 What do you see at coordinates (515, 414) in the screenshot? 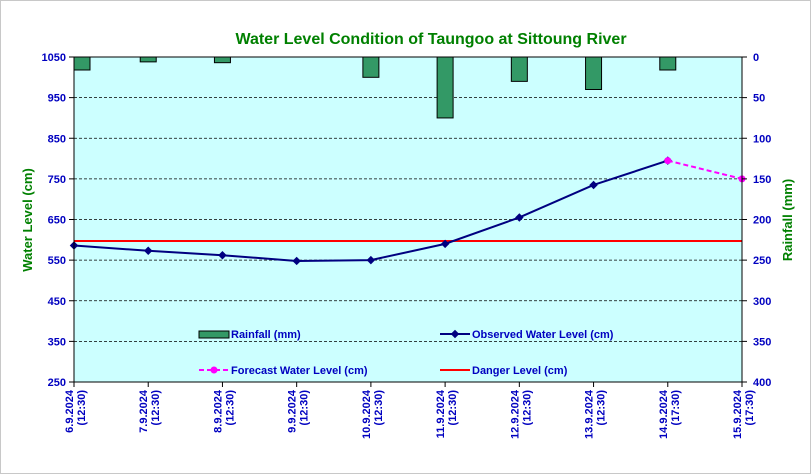
I see `x-tick-label-date: 12.9.2024` at bounding box center [515, 414].